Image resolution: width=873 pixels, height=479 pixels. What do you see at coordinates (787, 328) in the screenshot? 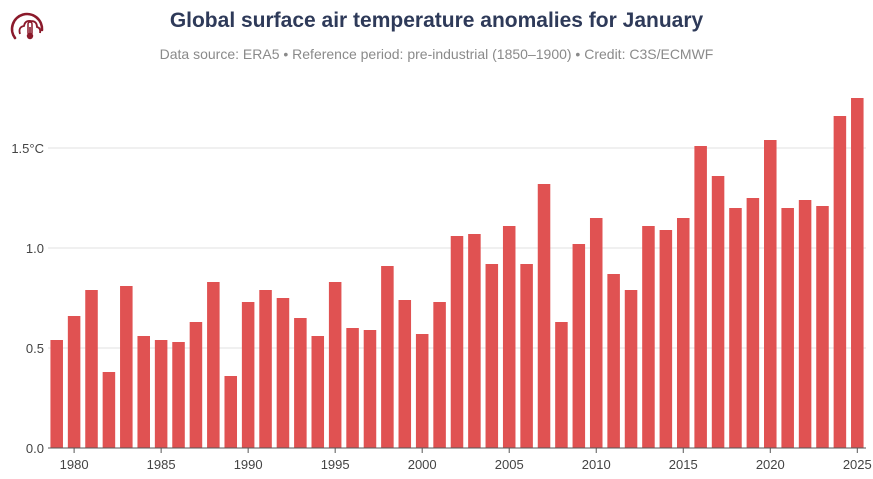
I see `bar-2021` at bounding box center [787, 328].